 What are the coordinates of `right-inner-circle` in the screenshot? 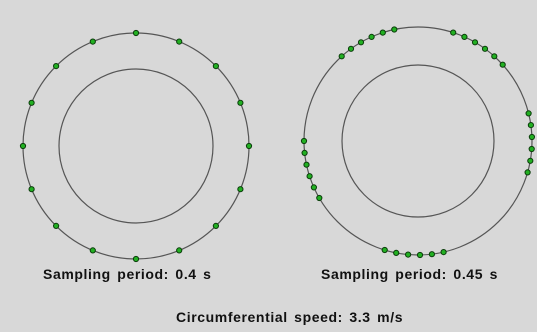 It's located at (418, 141).